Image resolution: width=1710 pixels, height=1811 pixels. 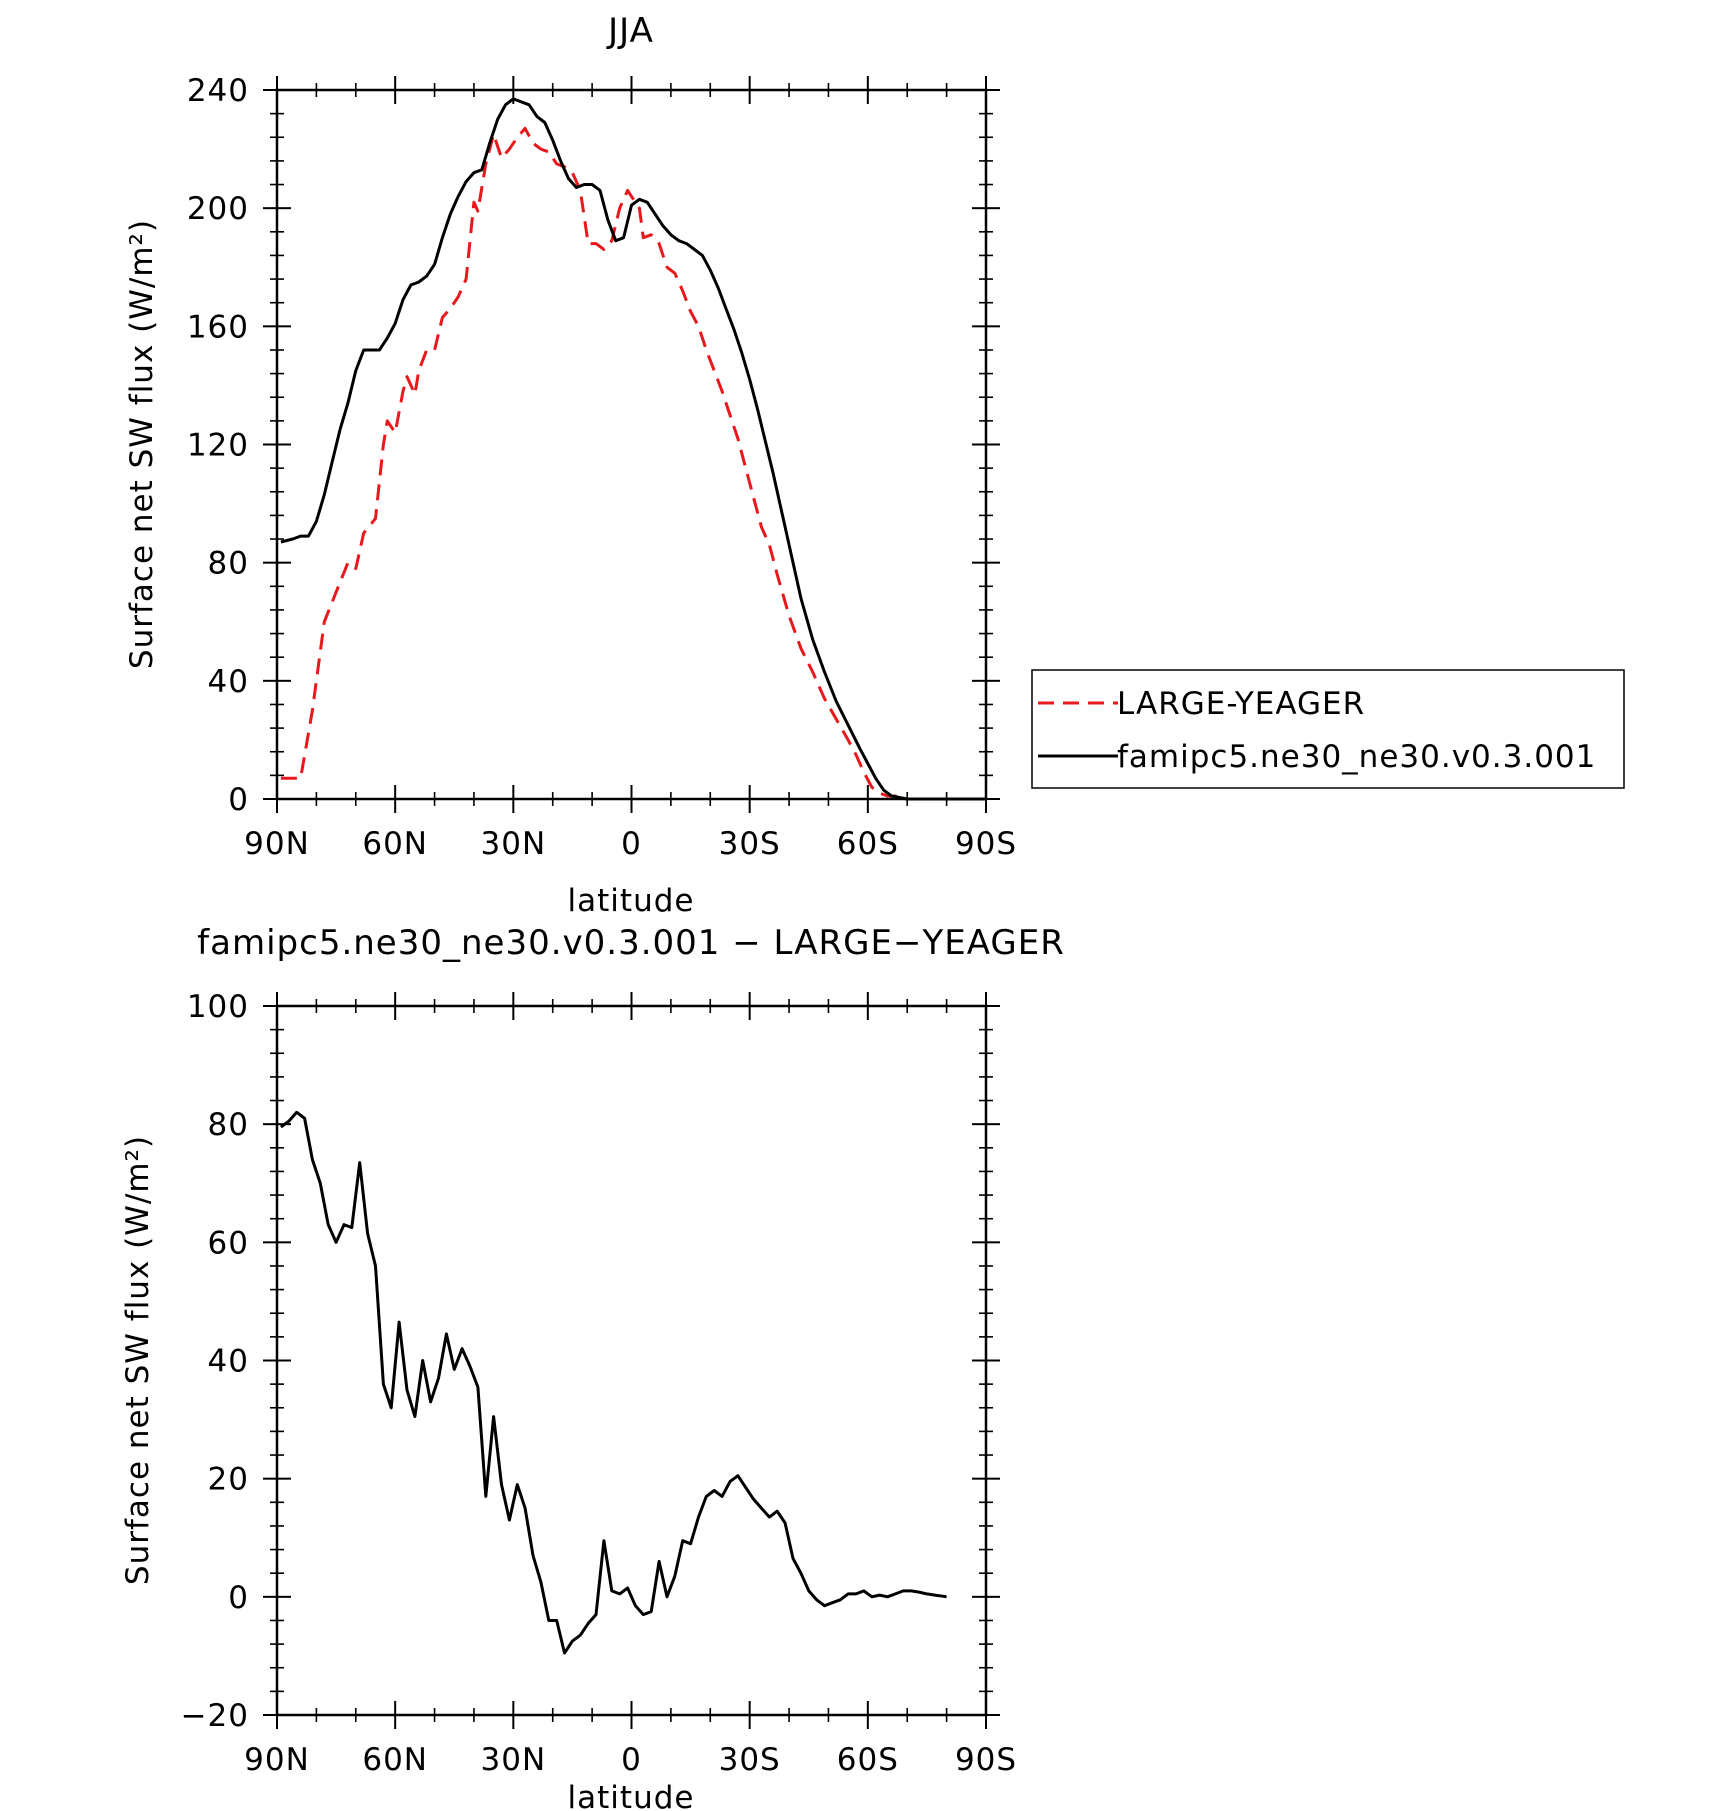 What do you see at coordinates (238, 1598) in the screenshot?
I see `bot-y-tick-label-0: 0` at bounding box center [238, 1598].